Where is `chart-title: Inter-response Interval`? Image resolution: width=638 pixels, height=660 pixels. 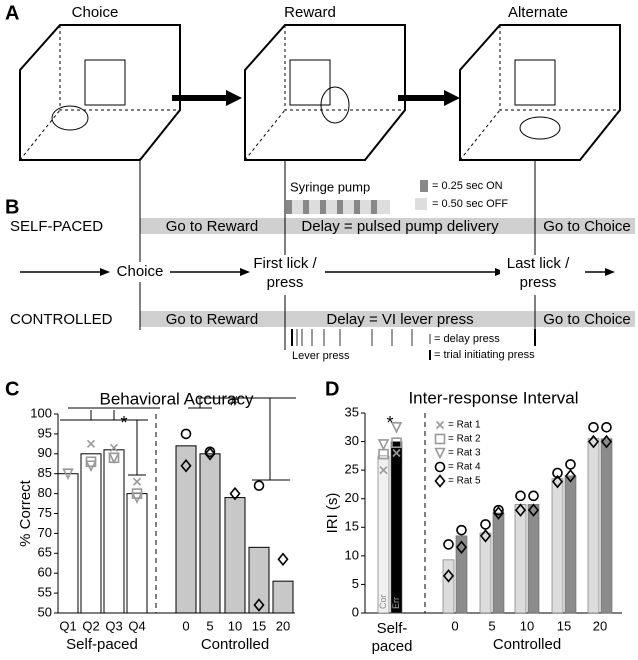 chart-title: Inter-response Interval is located at coordinates (493, 397).